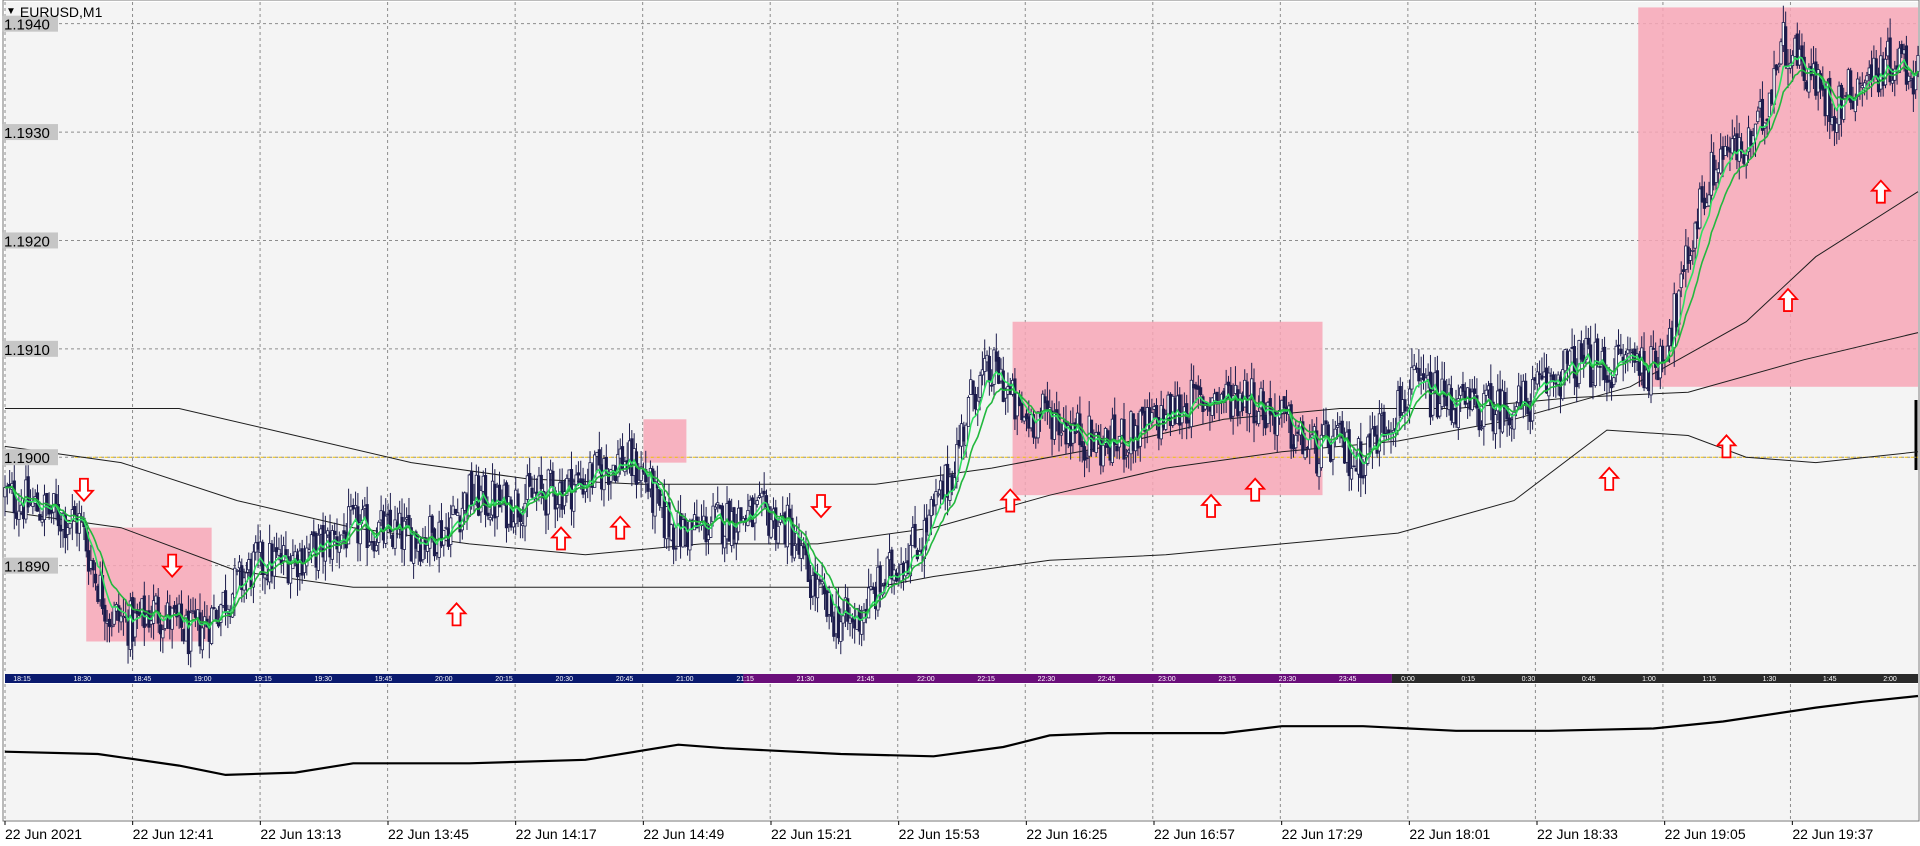 The height and width of the screenshot is (846, 1920). I want to click on session-tick-label: 1:00, so click(1649, 679).